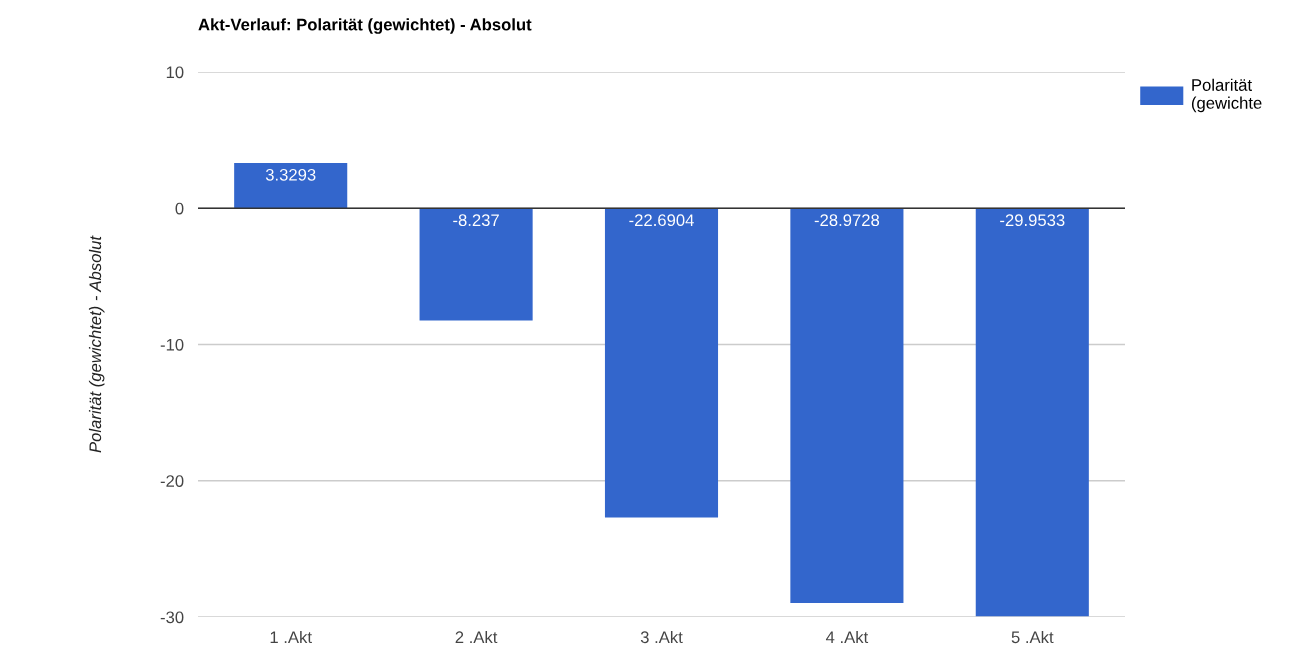 This screenshot has height=653, width=1295. Describe the element at coordinates (291, 637) in the screenshot. I see `x-tick-label: 1 .Akt` at that location.